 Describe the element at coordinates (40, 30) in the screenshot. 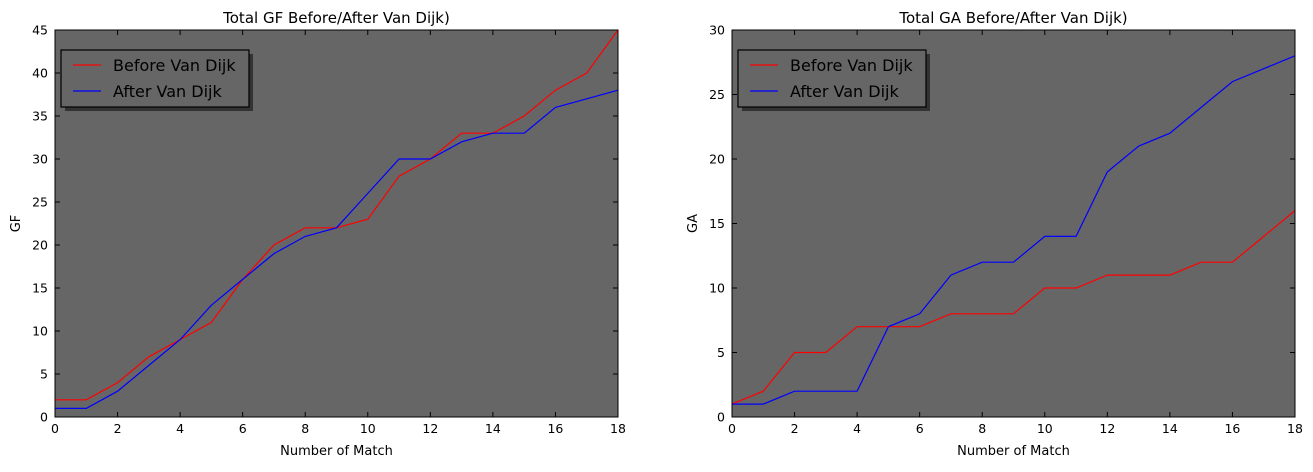

I see `y-tick-label: 45` at that location.